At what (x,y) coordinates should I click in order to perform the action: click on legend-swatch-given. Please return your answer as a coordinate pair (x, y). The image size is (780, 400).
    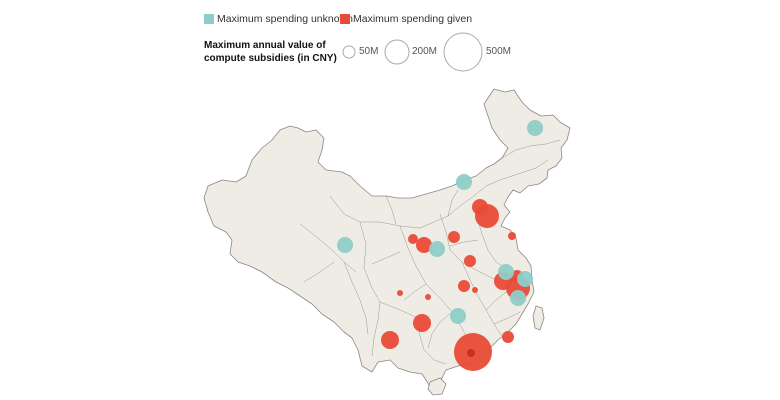
    Looking at the image, I should click on (345, 19).